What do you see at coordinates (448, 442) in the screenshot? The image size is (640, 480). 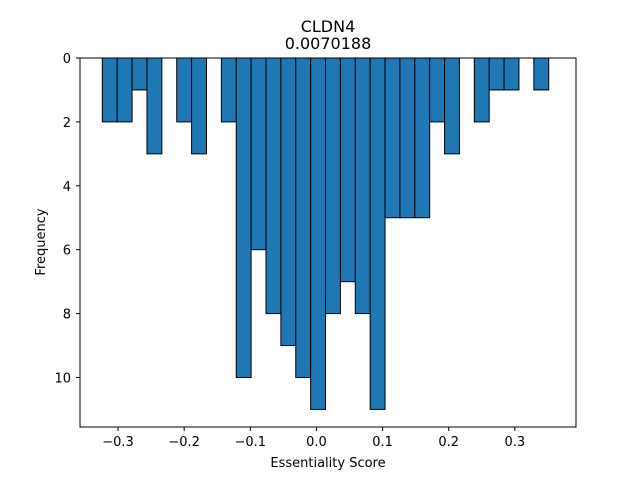 I see `x-tick-label: 0.2` at bounding box center [448, 442].